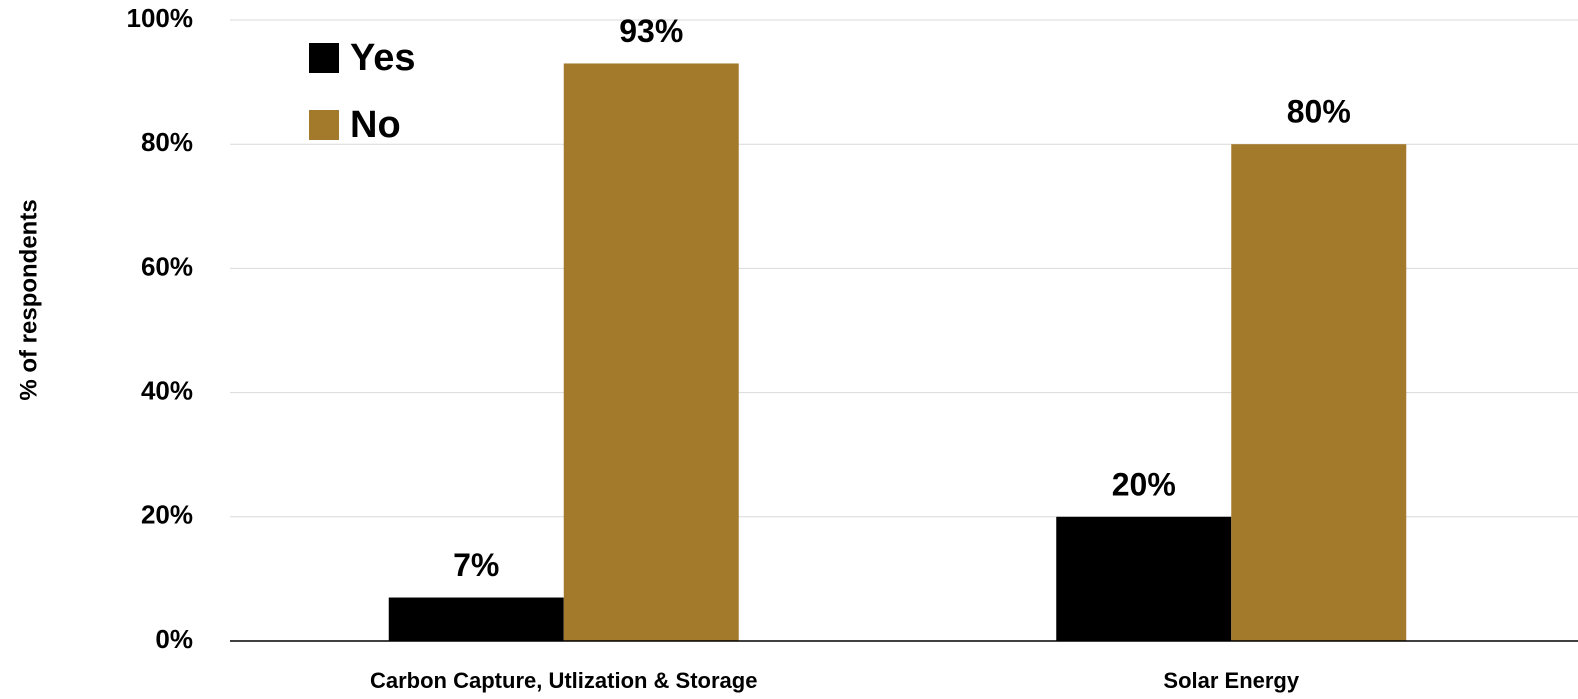 The height and width of the screenshot is (699, 1578). What do you see at coordinates (167, 142) in the screenshot?
I see `y-tick-label: 80%` at bounding box center [167, 142].